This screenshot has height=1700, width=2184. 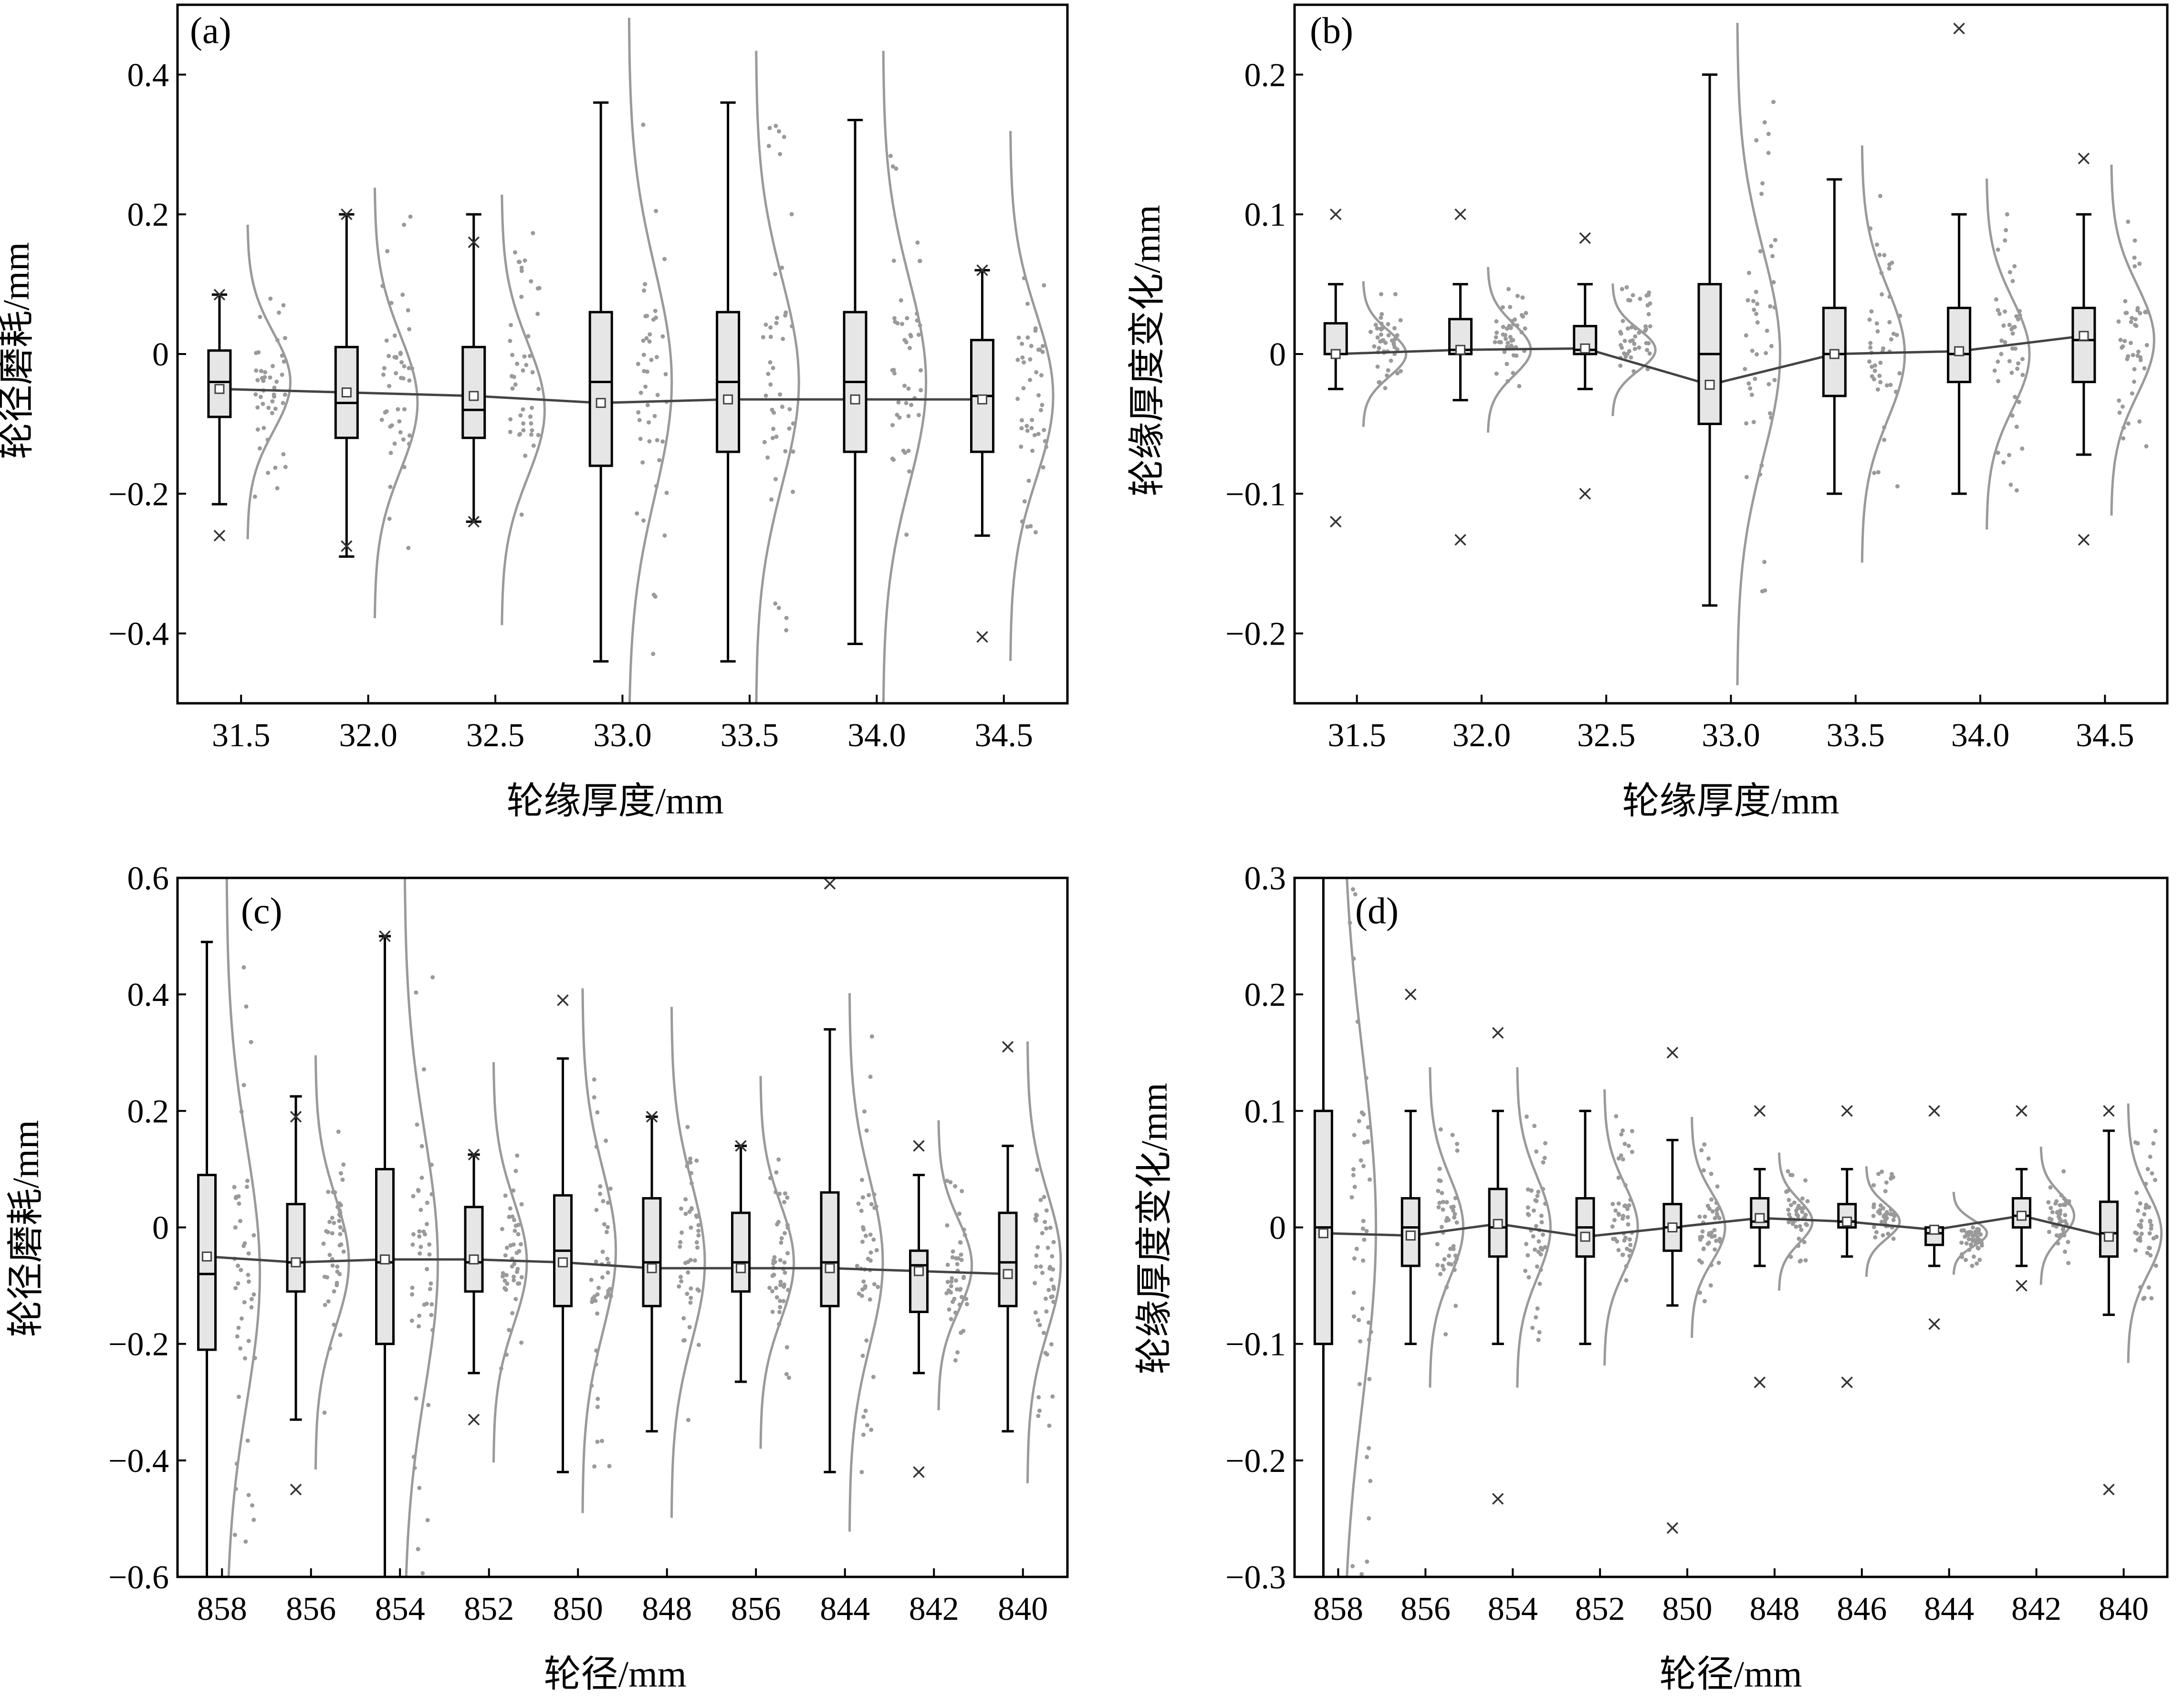 I want to click on panel-a-mean-marker, so click(x=220, y=389).